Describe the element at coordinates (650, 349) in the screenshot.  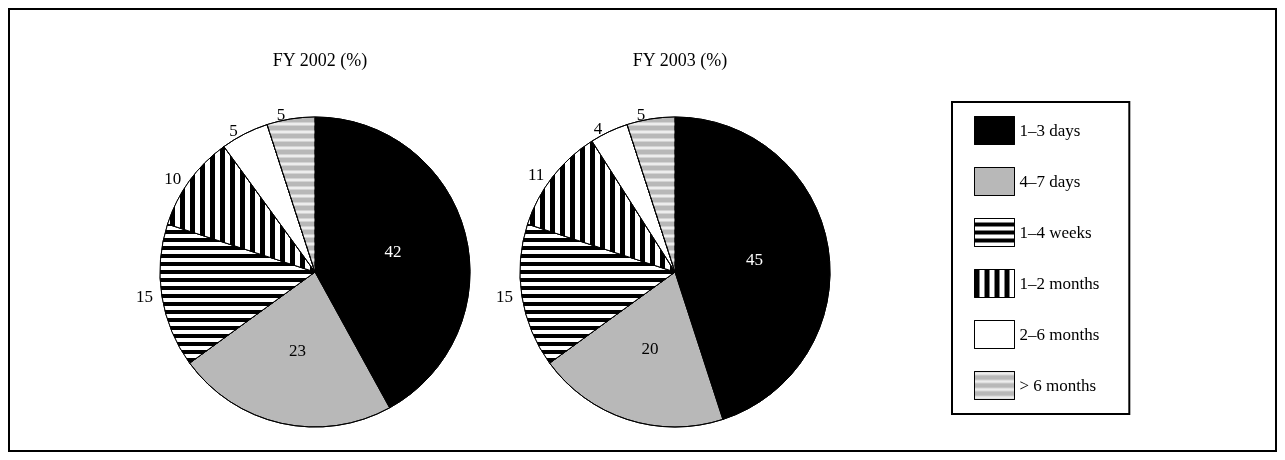
I see `data-label: 20` at that location.